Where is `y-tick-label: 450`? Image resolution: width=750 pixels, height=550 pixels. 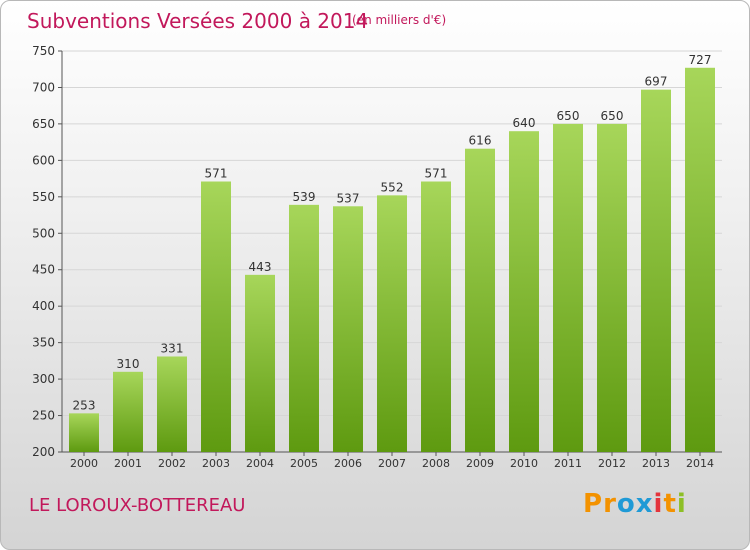 y-tick-label: 450 is located at coordinates (43, 270).